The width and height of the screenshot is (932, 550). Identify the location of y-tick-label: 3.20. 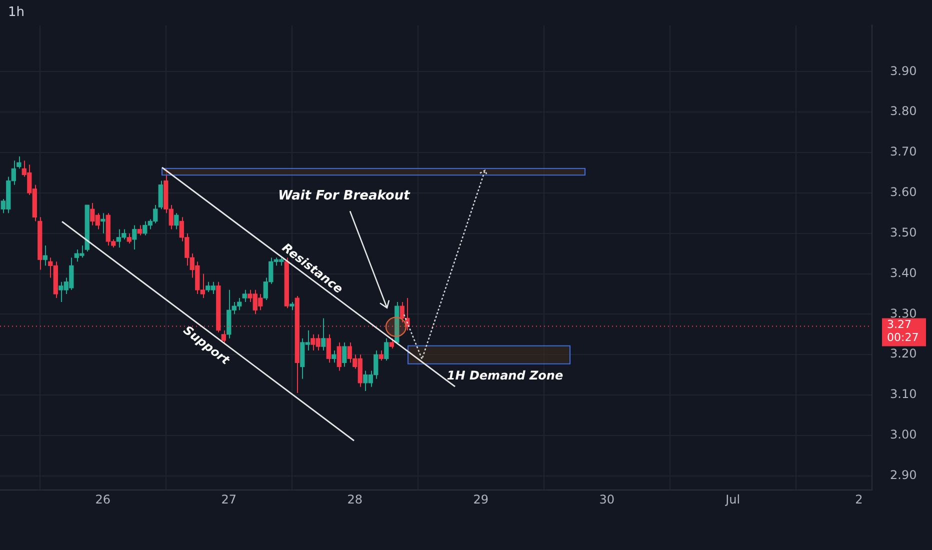
(903, 353).